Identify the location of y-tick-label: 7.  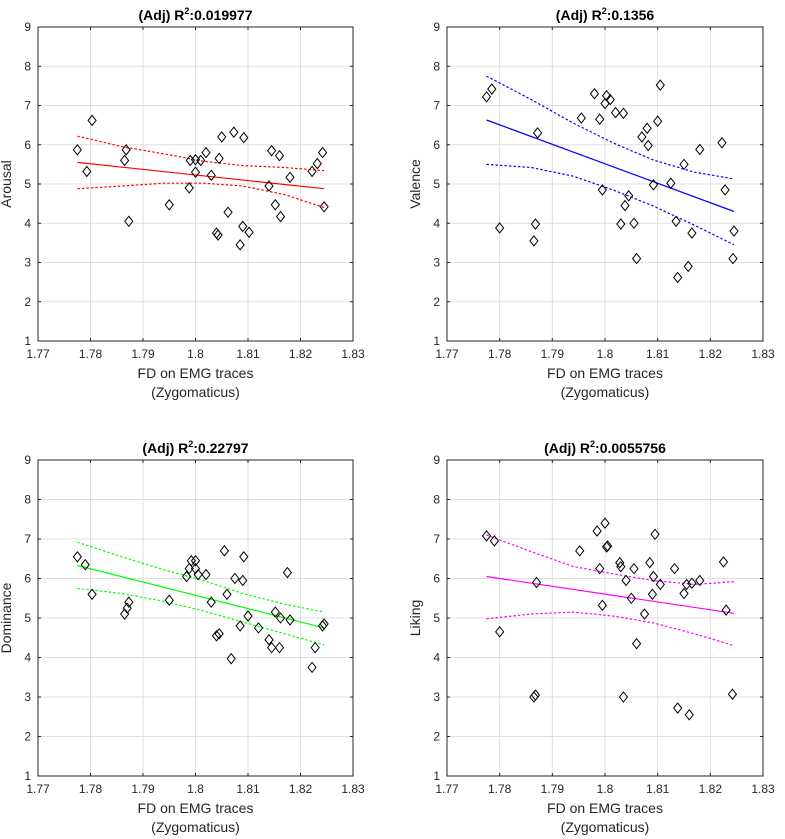
(27, 106).